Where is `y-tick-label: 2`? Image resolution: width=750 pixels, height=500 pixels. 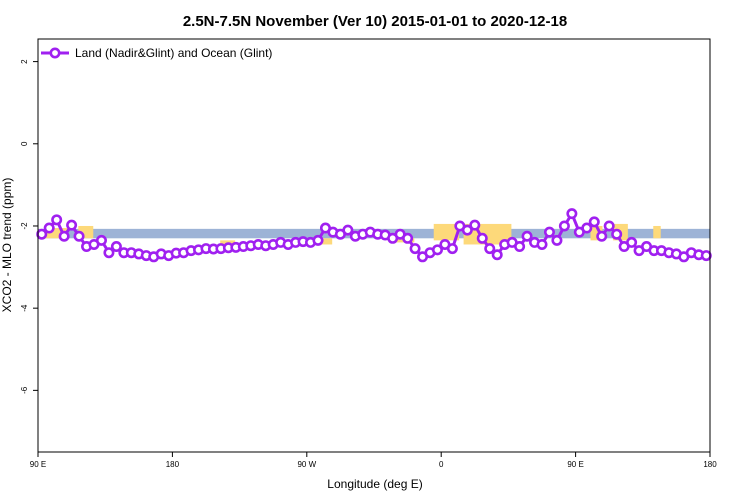 y-tick-label: 2 is located at coordinates (24, 61).